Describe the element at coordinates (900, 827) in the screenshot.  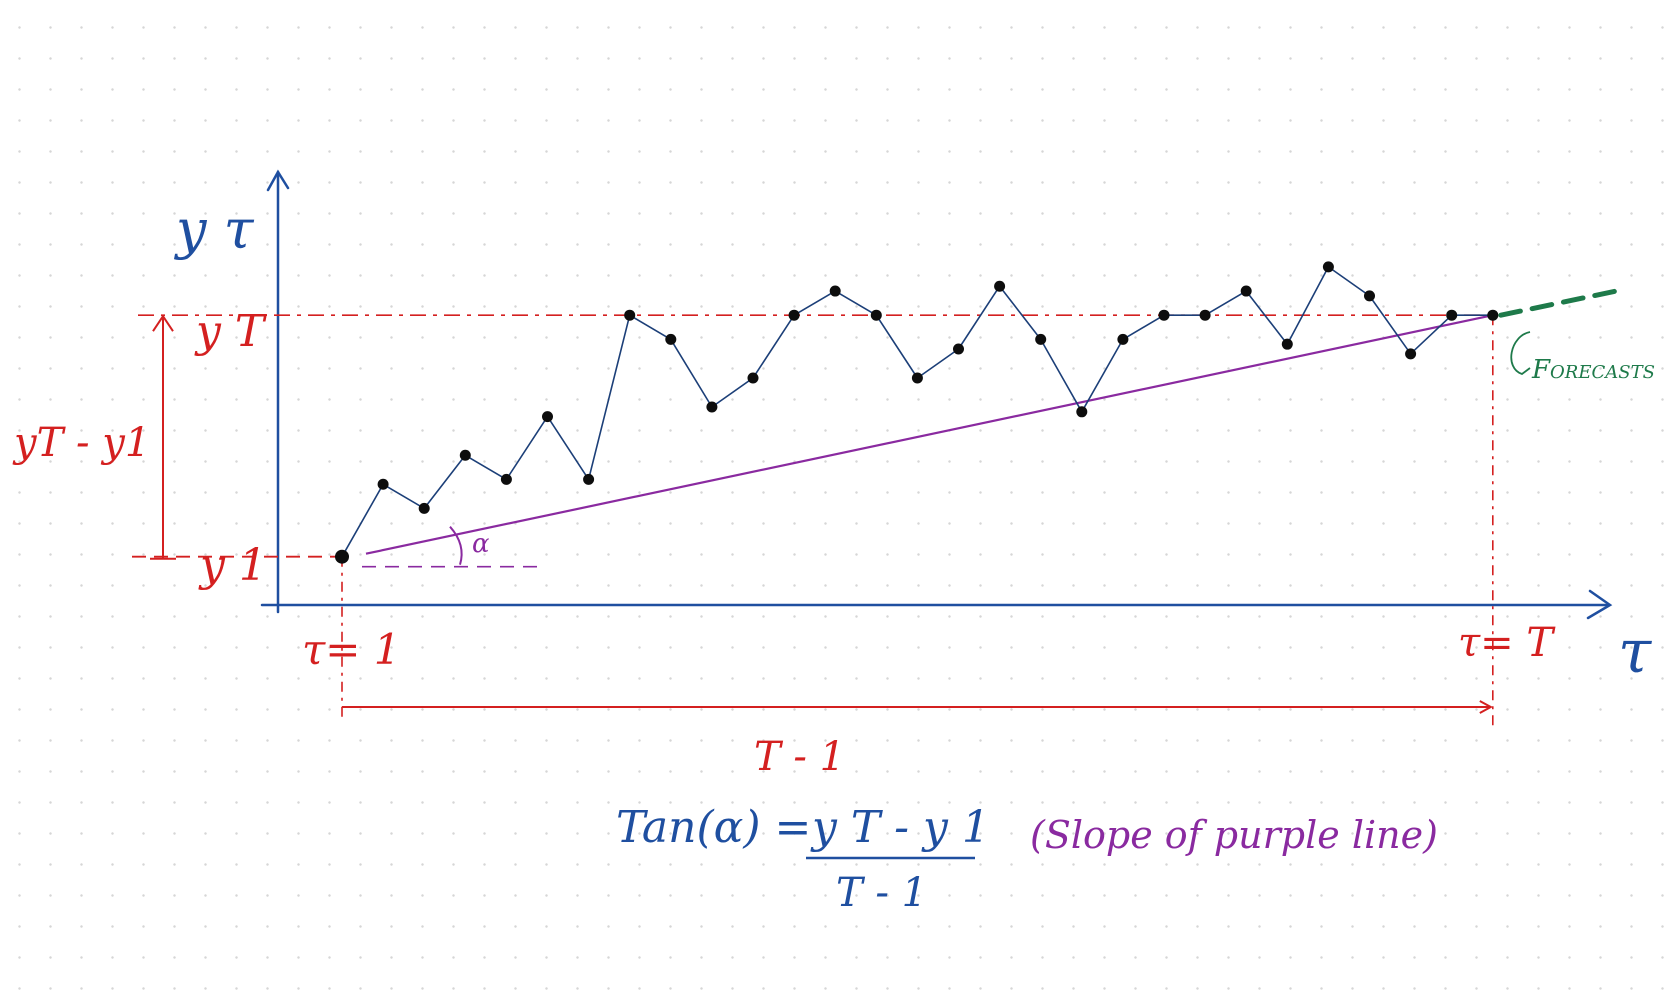
I see `formula-numerator: y T - y 1` at that location.